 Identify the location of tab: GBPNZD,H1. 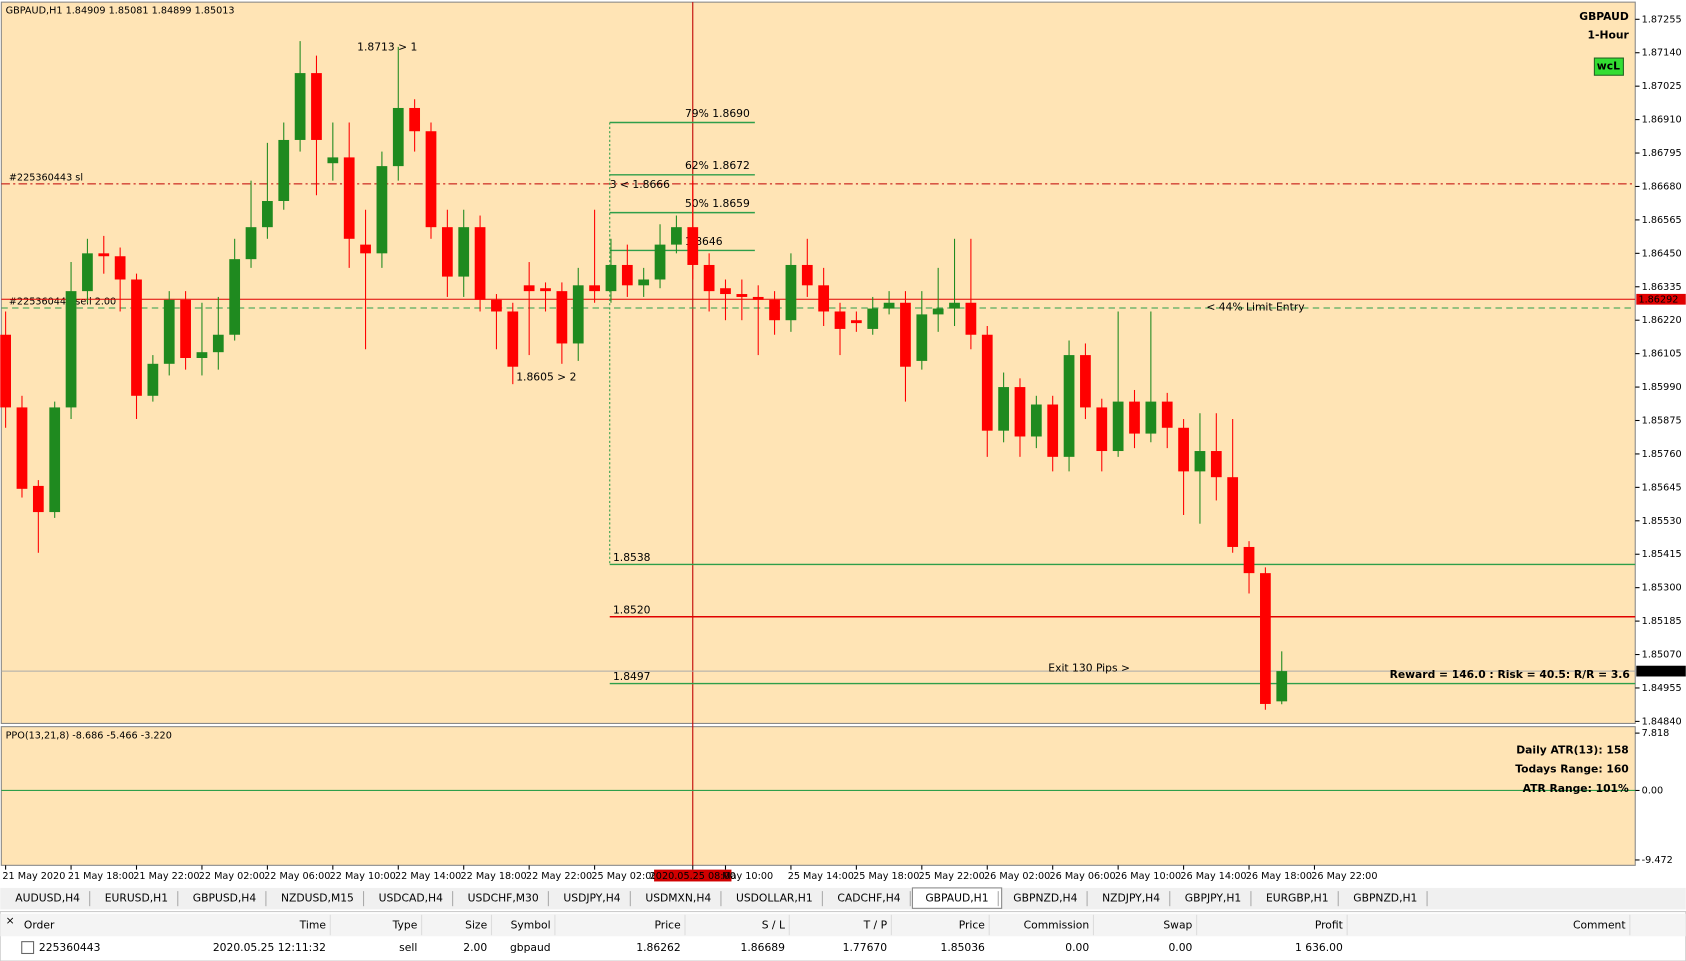
(1385, 898).